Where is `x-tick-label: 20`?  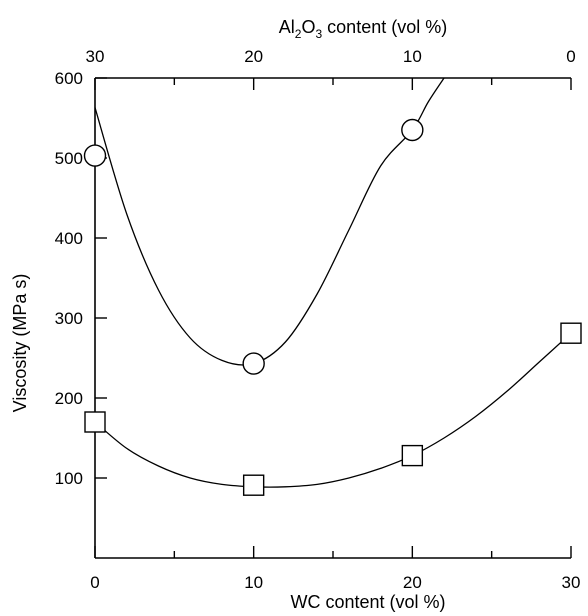
x-tick-label: 20 is located at coordinates (412, 582).